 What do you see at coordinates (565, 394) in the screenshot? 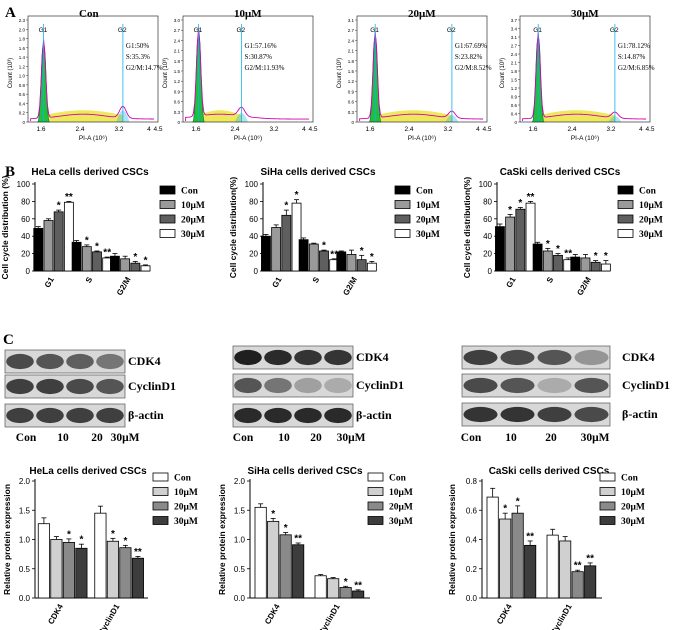
I see `western-blot: CDK4 CyclinD1 β-actin Con 10 20 30μM` at bounding box center [565, 394].